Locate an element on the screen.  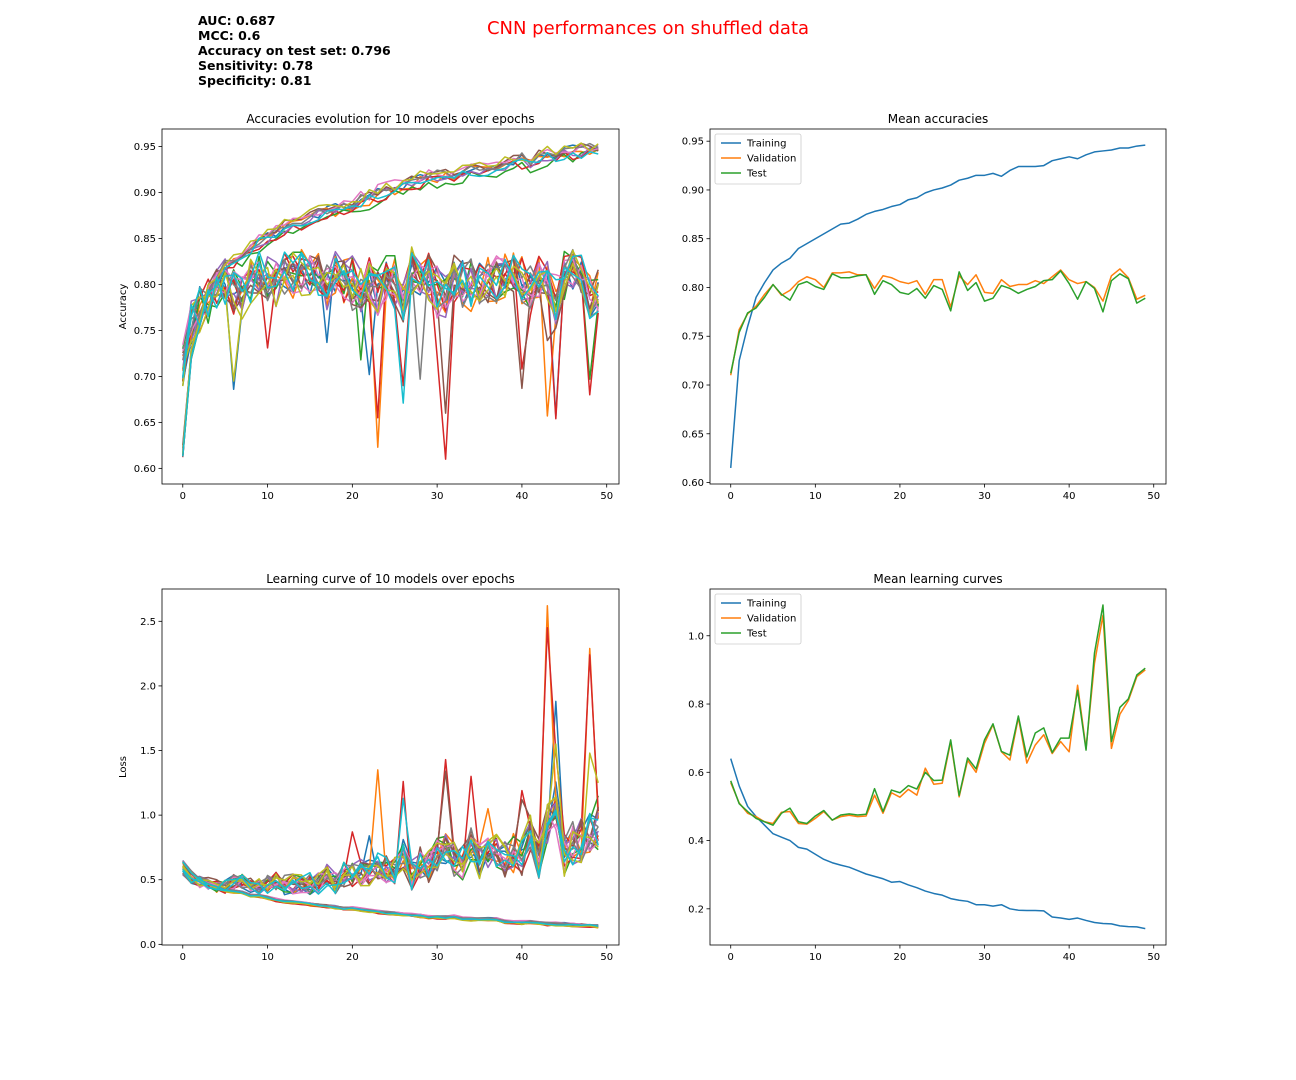
metric-mcc: MCC: 0.6 is located at coordinates (229, 35).